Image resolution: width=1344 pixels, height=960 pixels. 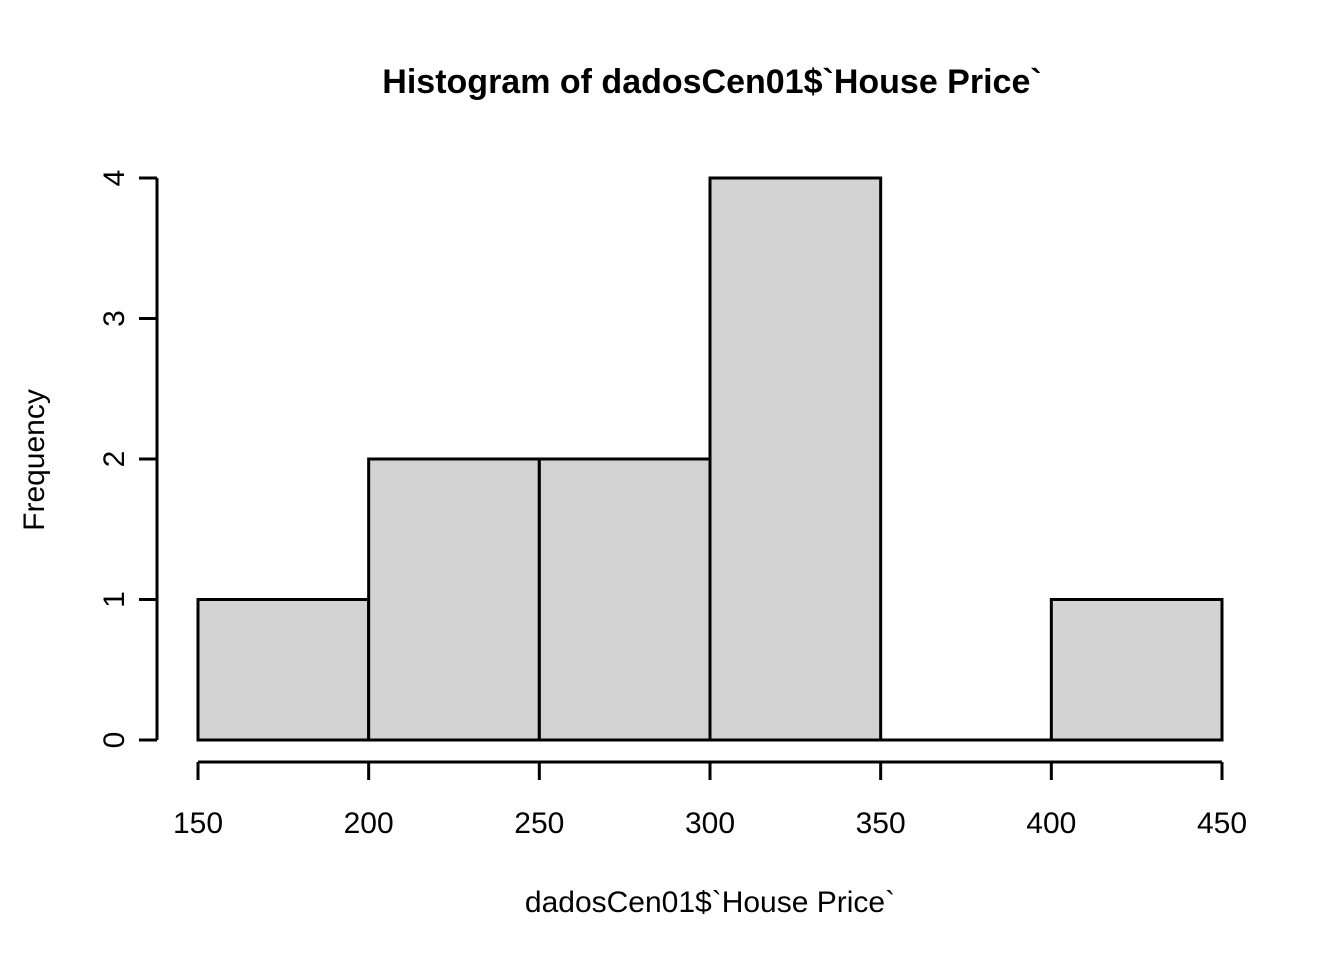 What do you see at coordinates (114, 740) in the screenshot?
I see `y-tick-label: 0` at bounding box center [114, 740].